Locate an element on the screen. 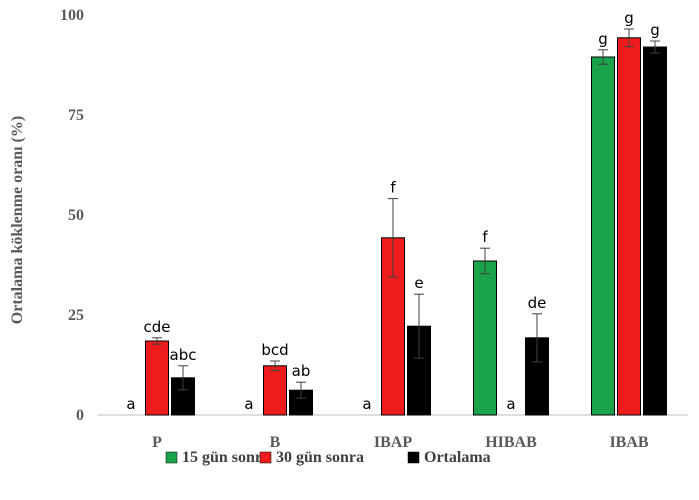  y-tick-label: 0 is located at coordinates (80, 415).